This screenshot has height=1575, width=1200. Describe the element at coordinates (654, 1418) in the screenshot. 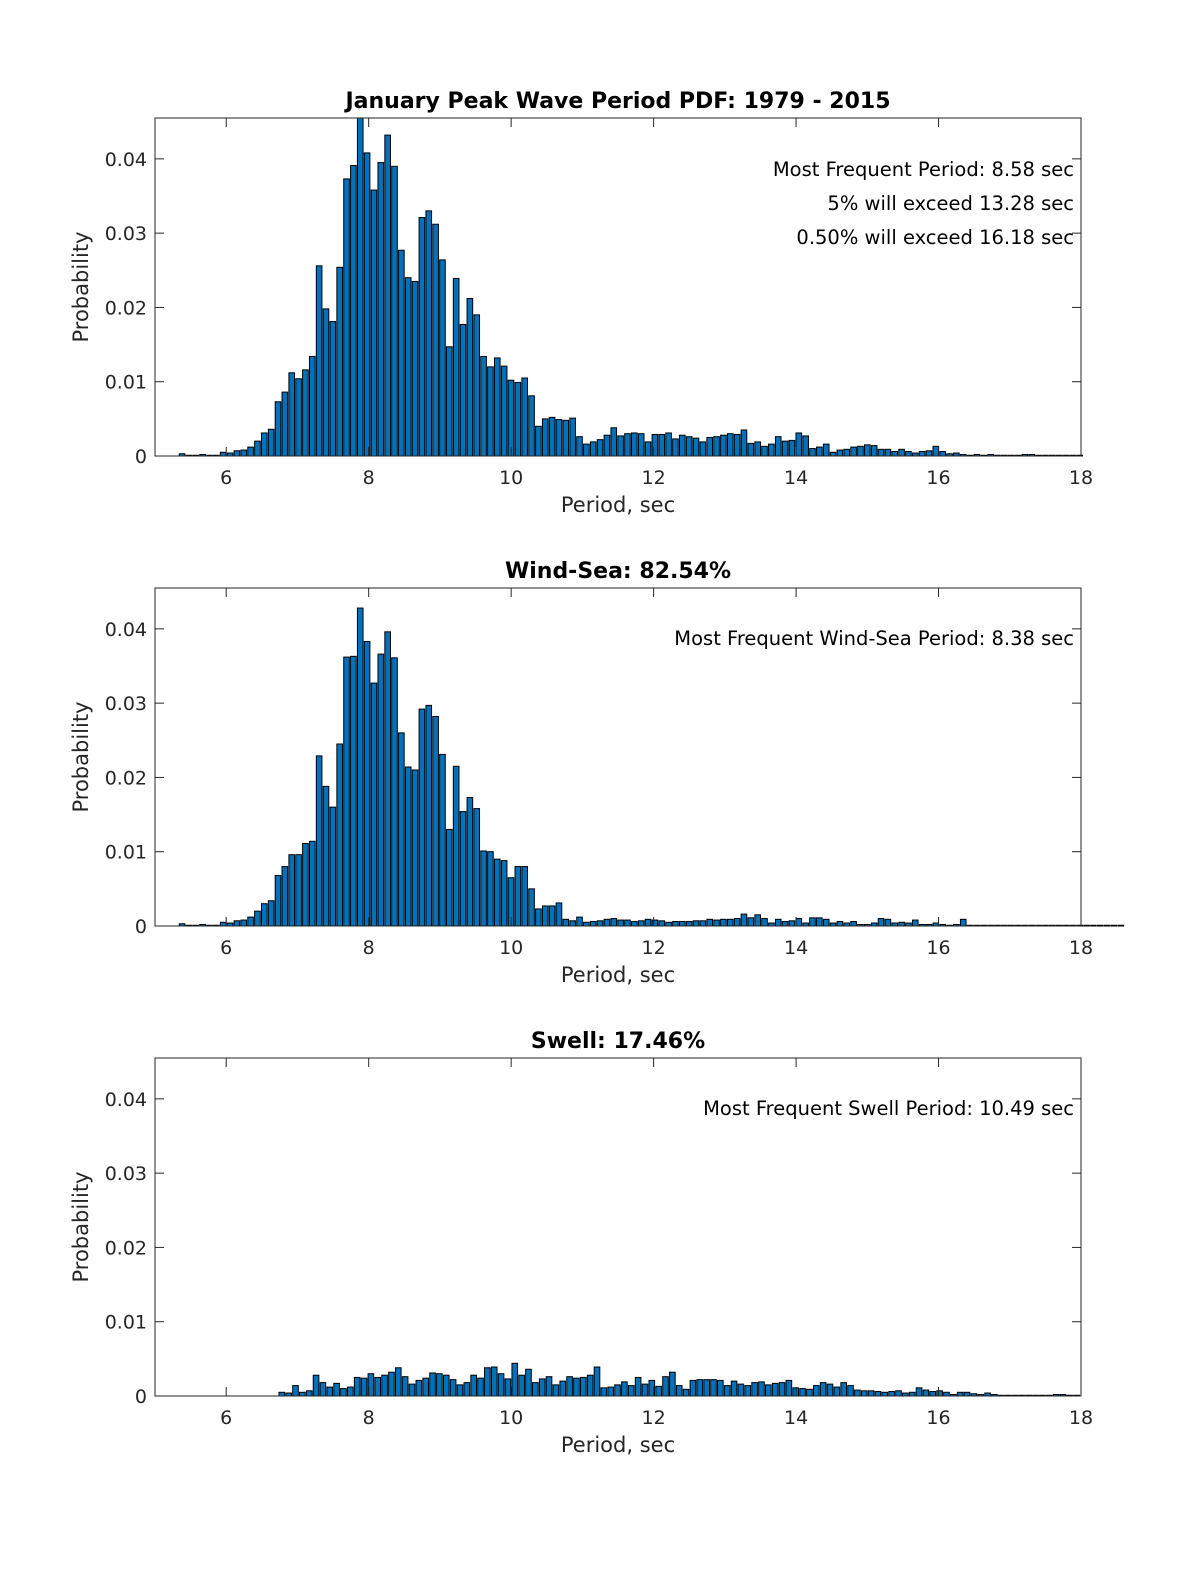

I see `x-tick-label: 12` at that location.